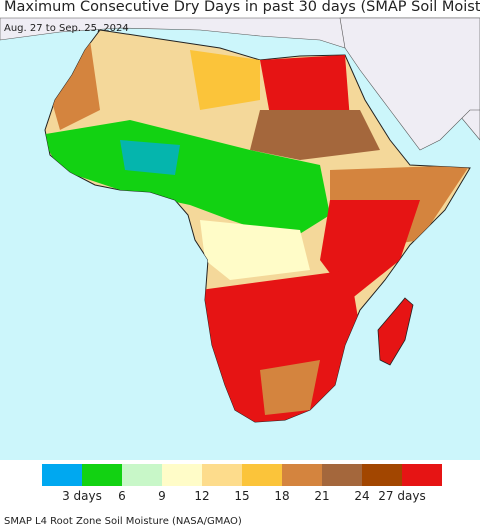  Describe the element at coordinates (281, 496) in the screenshot. I see `legend-label: 18` at that location.